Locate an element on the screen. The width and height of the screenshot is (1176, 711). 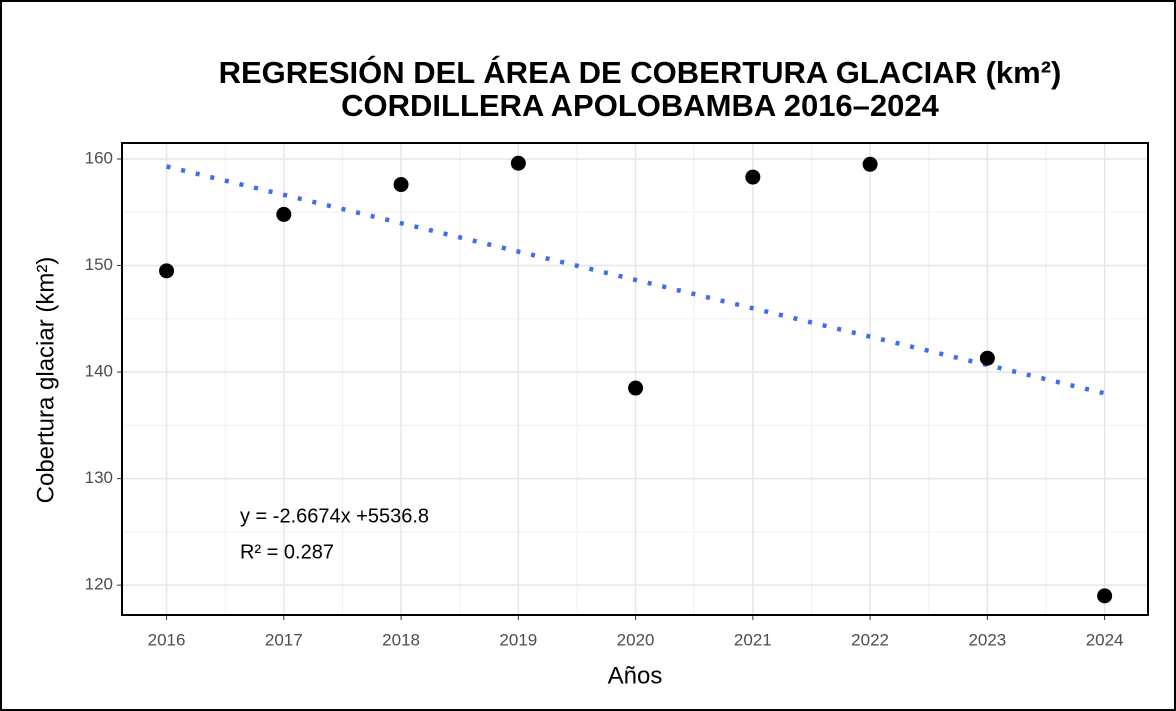
annotation: R² = 0.287 is located at coordinates (287, 552).